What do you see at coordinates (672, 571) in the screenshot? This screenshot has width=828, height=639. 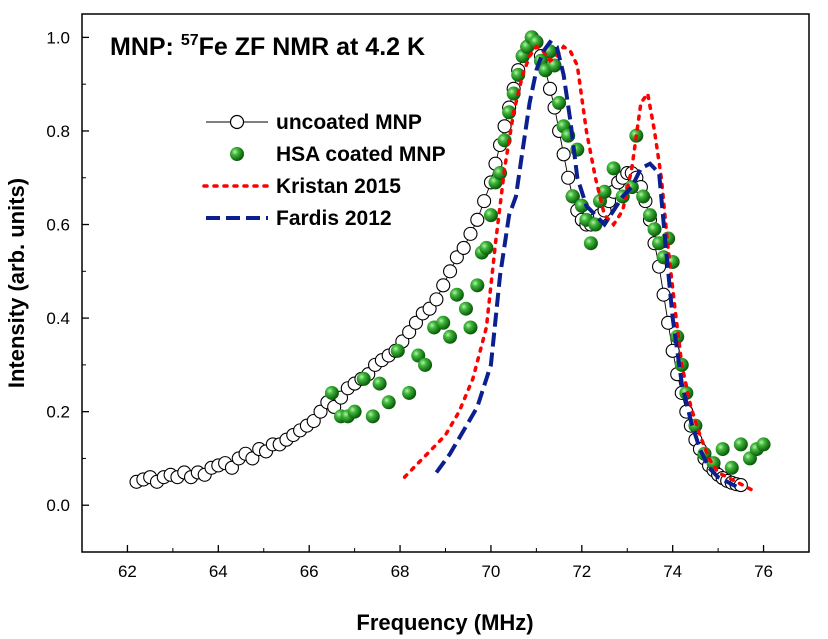 I see `x-tick-label: 74` at bounding box center [672, 571].